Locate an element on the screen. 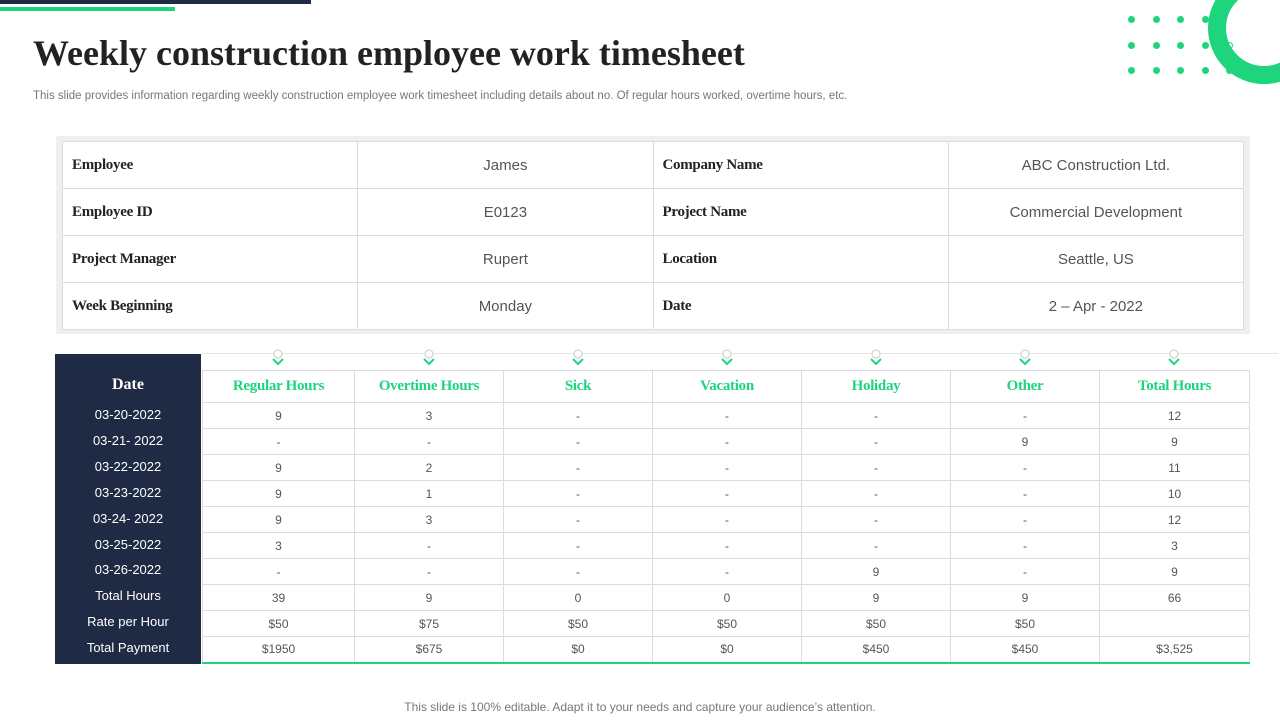  table-row: $1950 $675 $0 $0 $450 $450 $3,525 is located at coordinates (726, 650).